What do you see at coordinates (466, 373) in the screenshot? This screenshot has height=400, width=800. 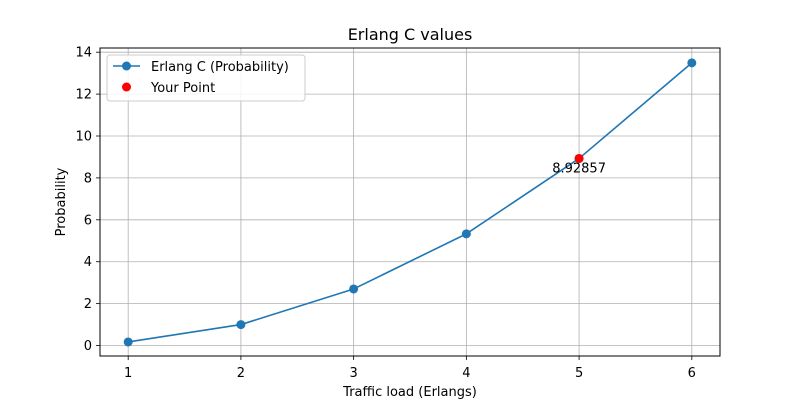 I see `x-tick-label: 4` at bounding box center [466, 373].